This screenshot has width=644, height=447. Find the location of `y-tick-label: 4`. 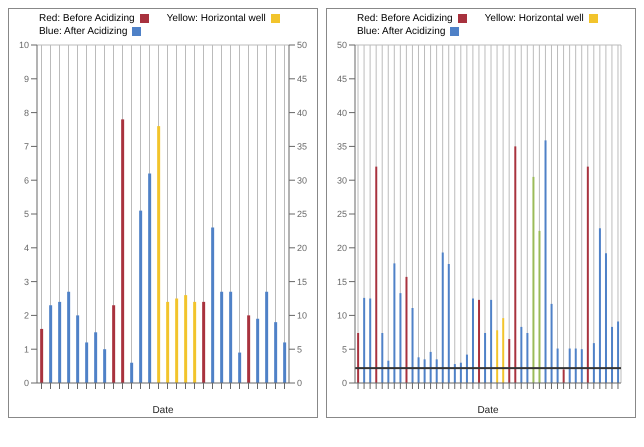

y-tick-label: 4 is located at coordinates (26, 247).